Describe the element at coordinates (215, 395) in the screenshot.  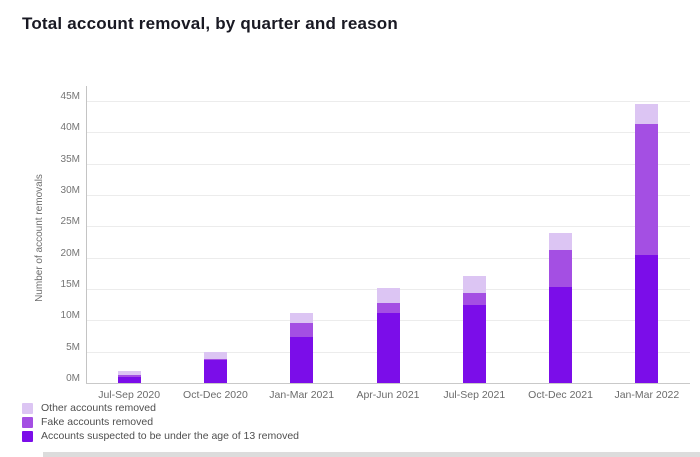
I see `x-tick-label: Oct-Dec 2020` at that location.